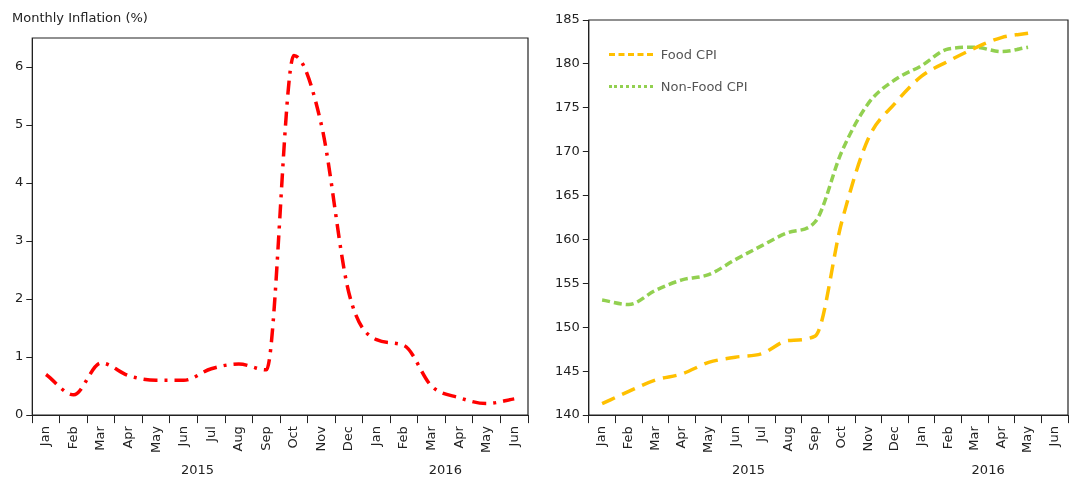 This screenshot has width=1080, height=489. What do you see at coordinates (567, 238) in the screenshot?
I see `y-tick-label: 160` at bounding box center [567, 238].